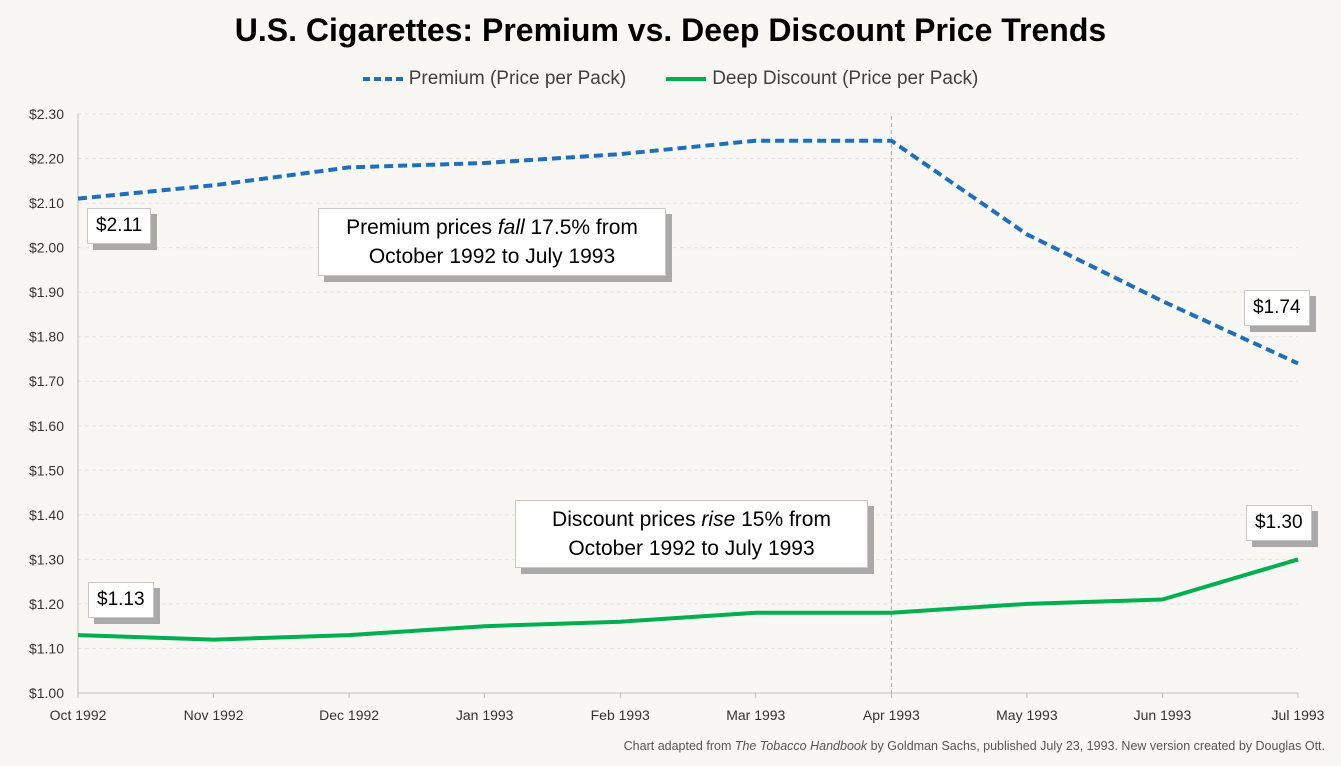 This screenshot has width=1341, height=766. Describe the element at coordinates (691, 519) in the screenshot. I see `annotation-discount-line1: Discount prices rise 15% from` at that location.